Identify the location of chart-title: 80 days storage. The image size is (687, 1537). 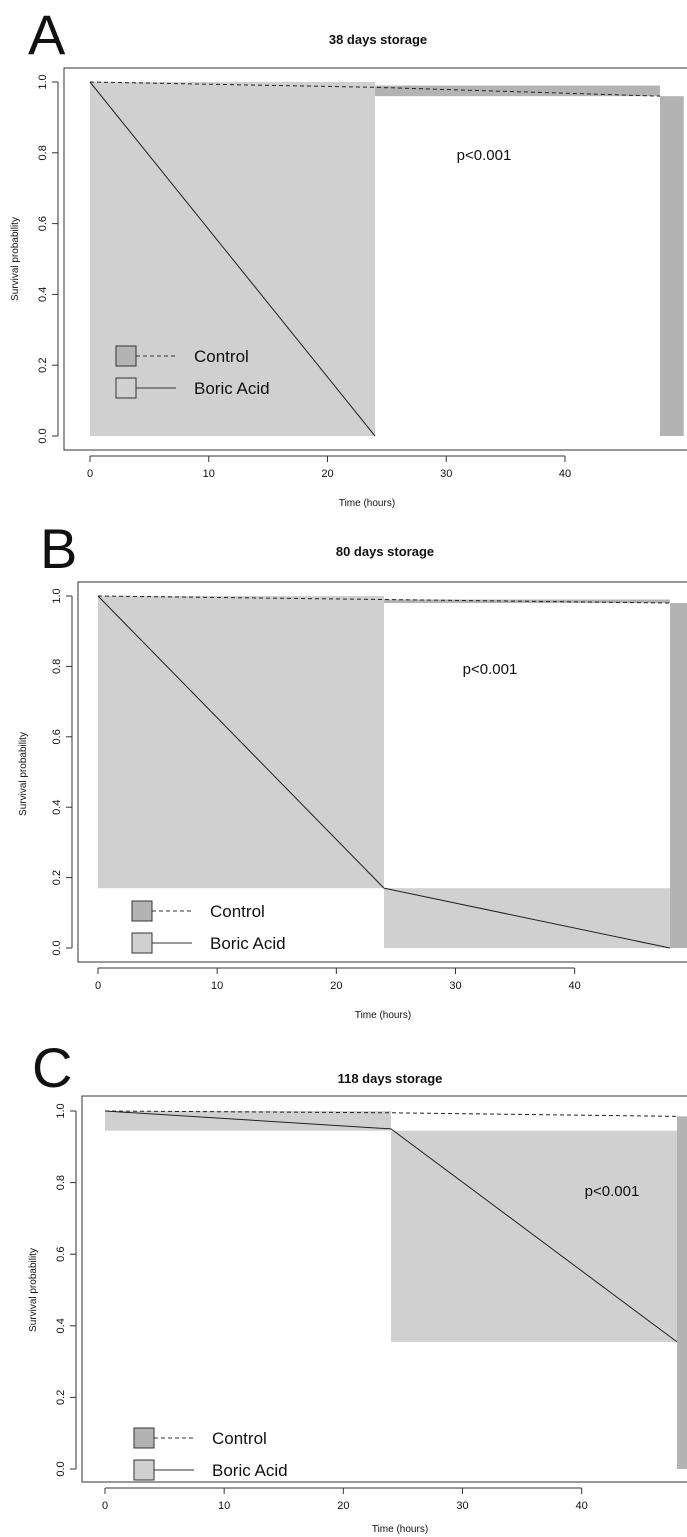
(385, 551).